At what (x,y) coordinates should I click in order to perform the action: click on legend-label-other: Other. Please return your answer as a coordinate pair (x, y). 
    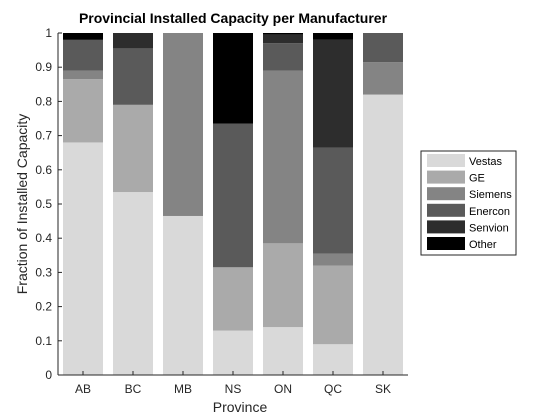
    Looking at the image, I should click on (483, 245).